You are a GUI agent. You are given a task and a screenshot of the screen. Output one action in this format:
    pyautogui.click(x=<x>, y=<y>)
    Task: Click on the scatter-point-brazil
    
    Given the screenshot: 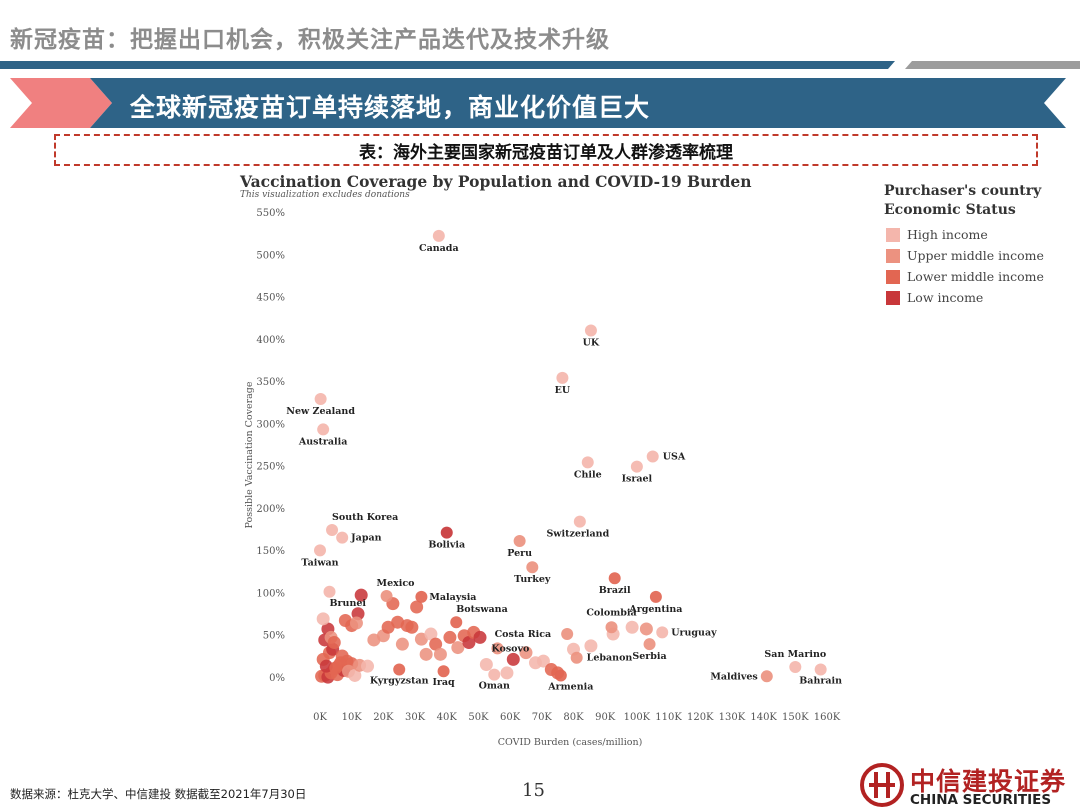 What is the action you would take?
    pyautogui.click(x=614, y=578)
    